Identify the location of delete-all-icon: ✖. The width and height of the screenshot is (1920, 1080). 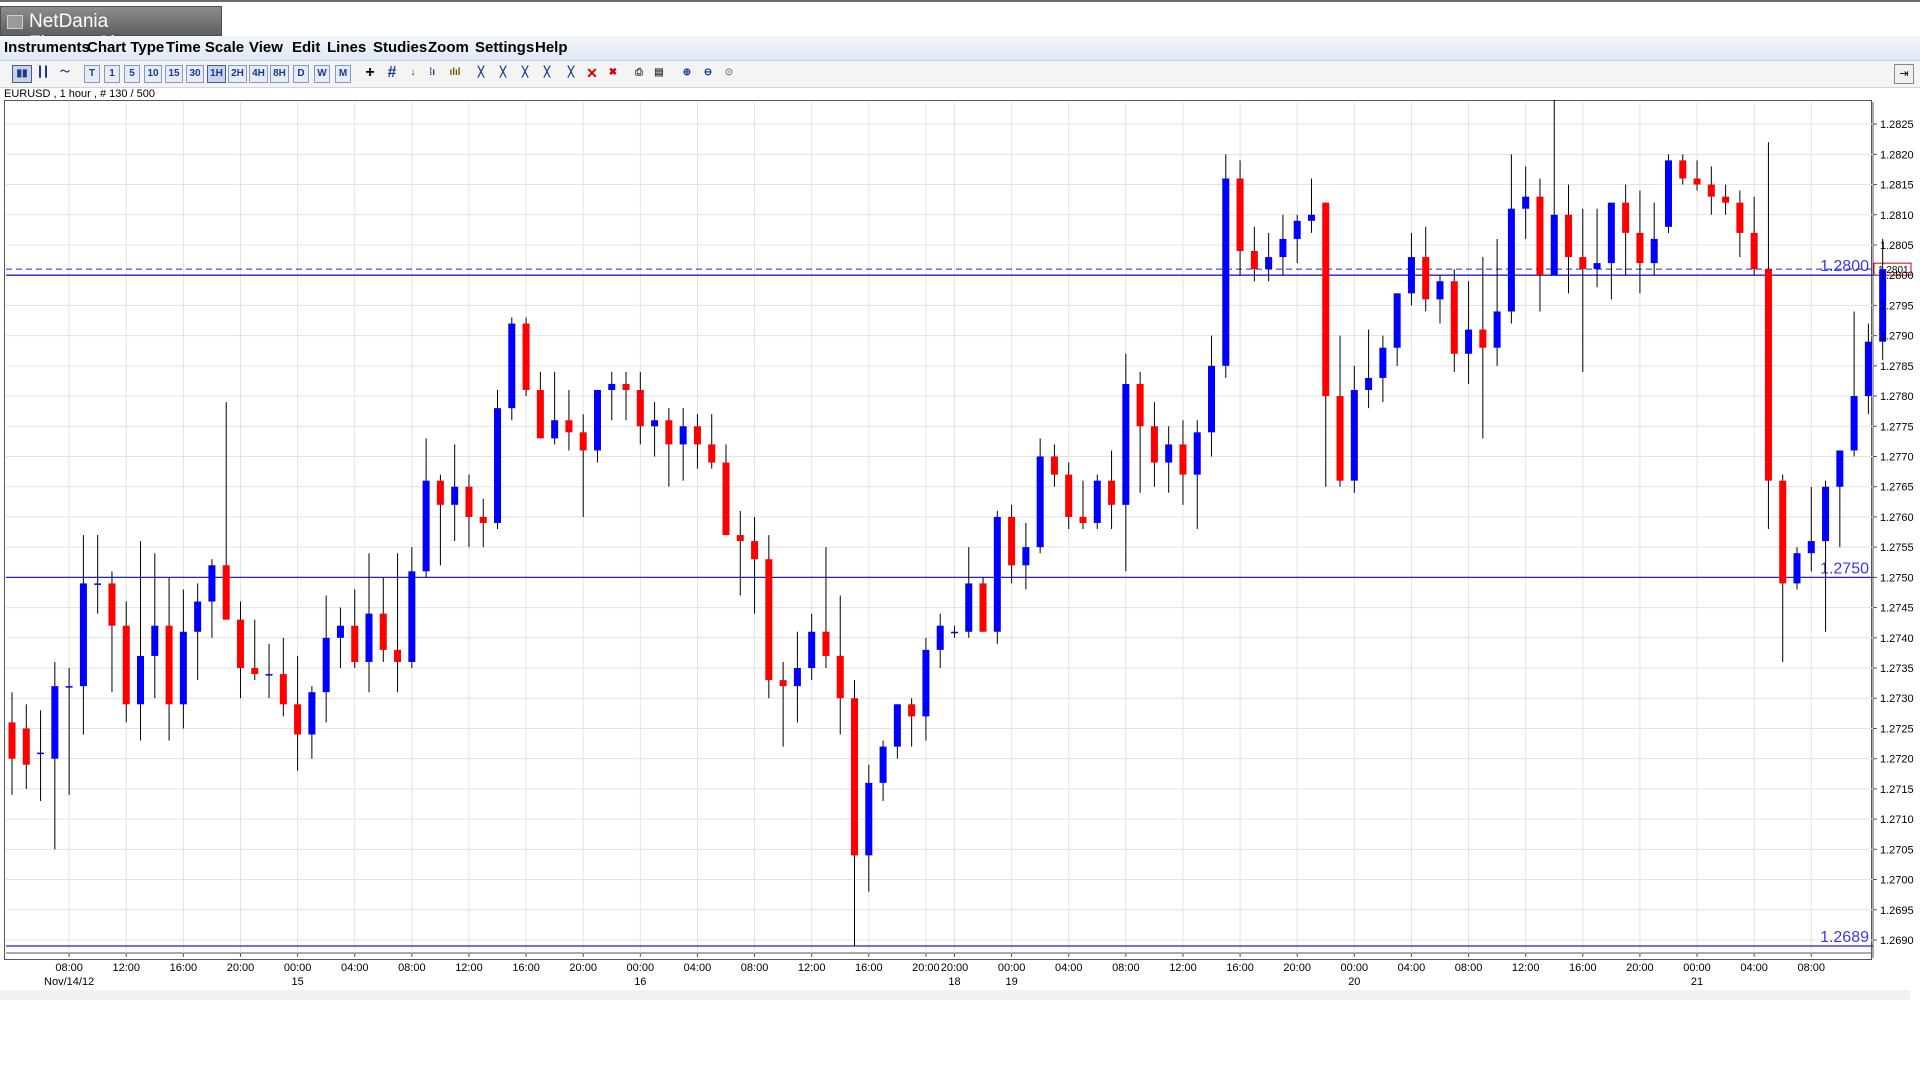
(613, 72).